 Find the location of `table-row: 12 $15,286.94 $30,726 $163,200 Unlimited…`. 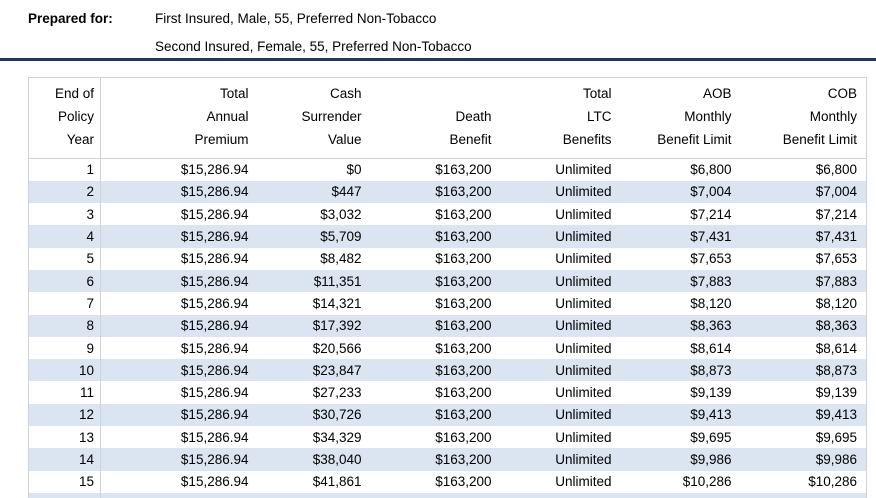

table-row: 12 $15,286.94 $30,726 $163,200 Unlimited… is located at coordinates (447, 415).